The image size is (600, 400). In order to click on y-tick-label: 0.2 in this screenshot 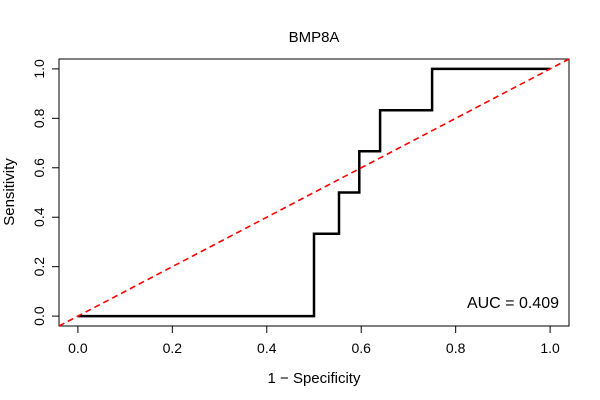, I will do `click(39, 267)`.